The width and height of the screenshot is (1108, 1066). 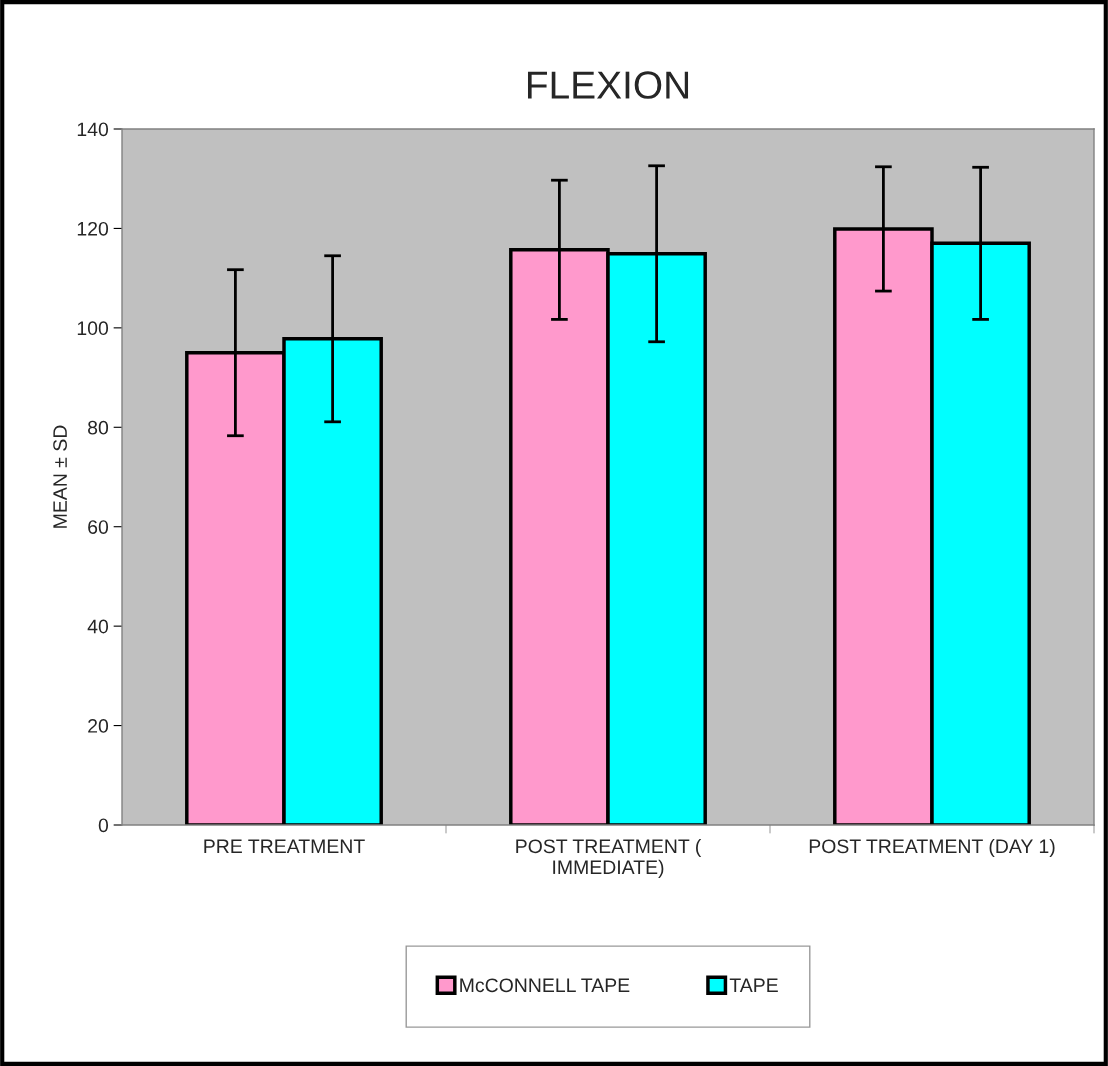 What do you see at coordinates (93, 328) in the screenshot?
I see `y-tick-label: 100` at bounding box center [93, 328].